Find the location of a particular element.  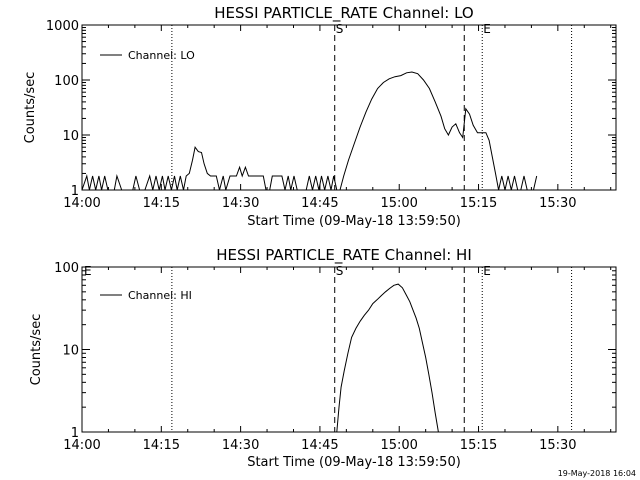

chart-title-1: HESSI PARTICLE_RATE Channel: LO is located at coordinates (343, 13).